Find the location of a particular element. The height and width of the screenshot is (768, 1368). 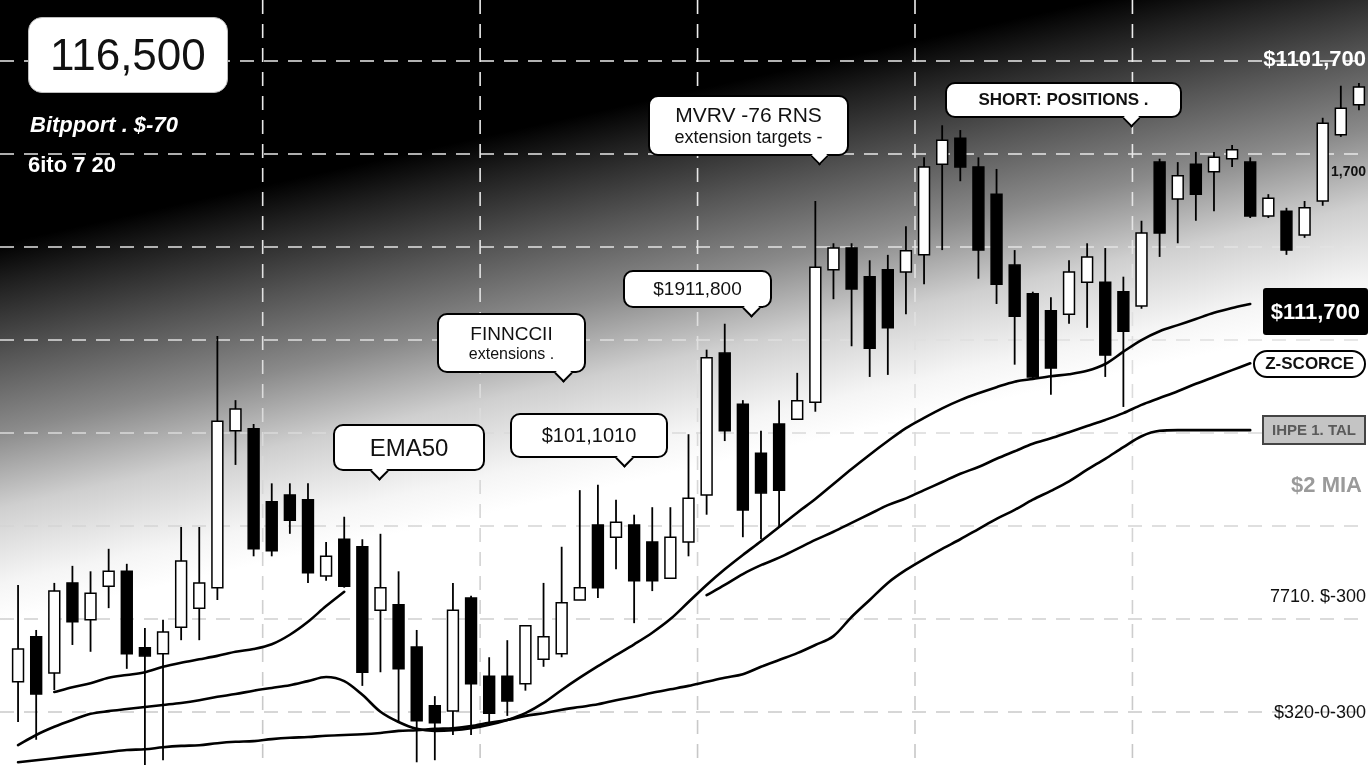

annotation: FINNCCII extensions . is located at coordinates (511, 343).